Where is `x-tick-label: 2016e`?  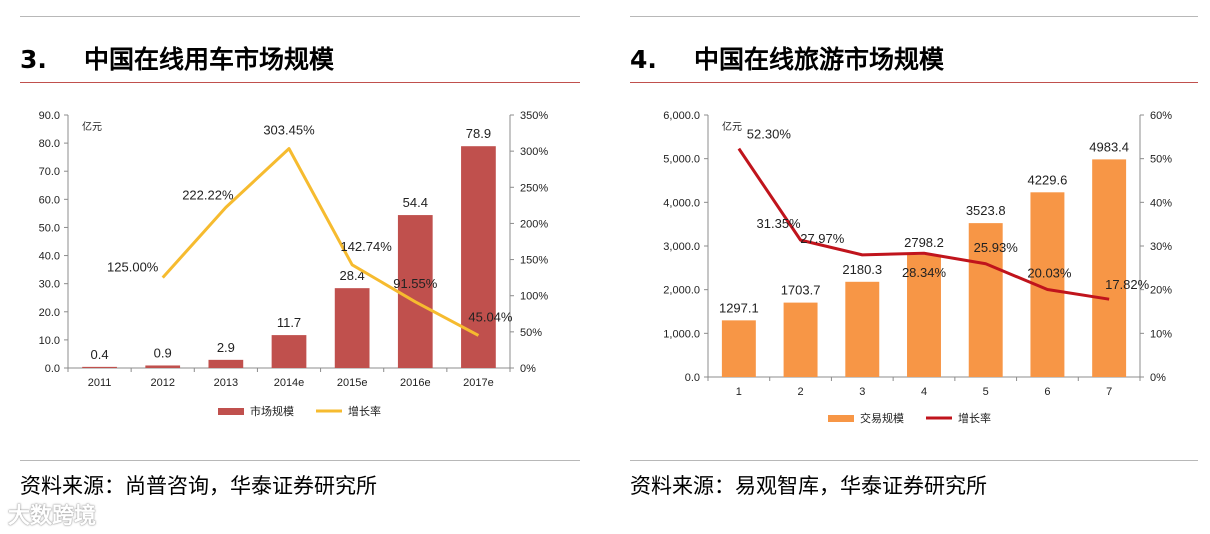 x-tick-label: 2016e is located at coordinates (415, 383).